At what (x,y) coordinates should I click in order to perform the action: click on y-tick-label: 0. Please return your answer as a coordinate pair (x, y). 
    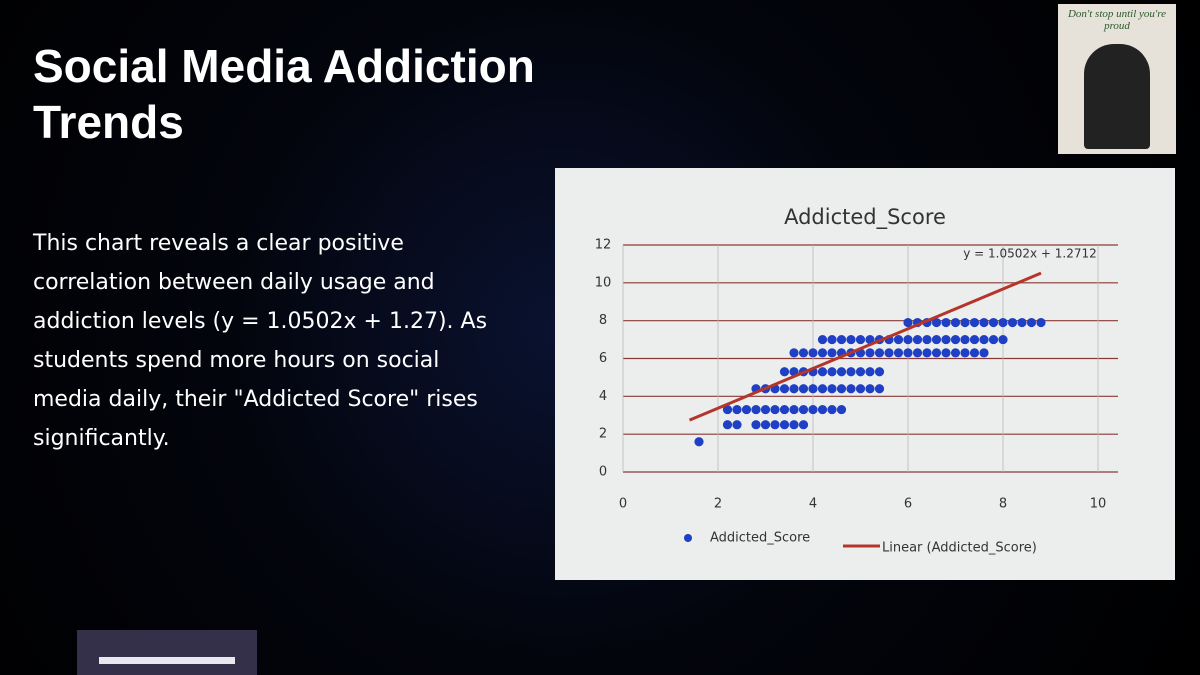
    Looking at the image, I should click on (603, 472).